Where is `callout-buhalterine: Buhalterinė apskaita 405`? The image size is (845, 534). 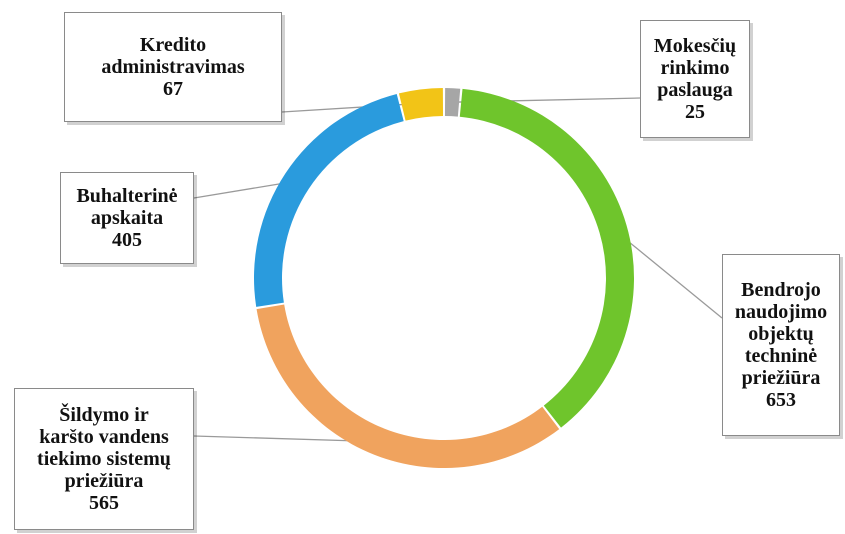
callout-buhalterine: Buhalterinė apskaita 405 is located at coordinates (127, 218).